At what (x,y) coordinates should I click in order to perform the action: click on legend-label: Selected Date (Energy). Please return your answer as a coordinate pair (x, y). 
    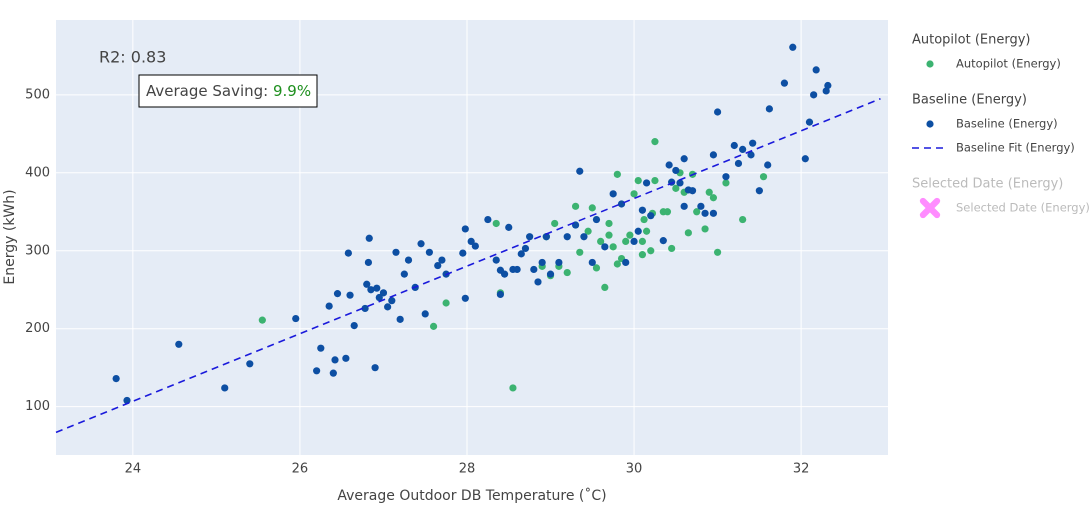
    Looking at the image, I should click on (1022, 208).